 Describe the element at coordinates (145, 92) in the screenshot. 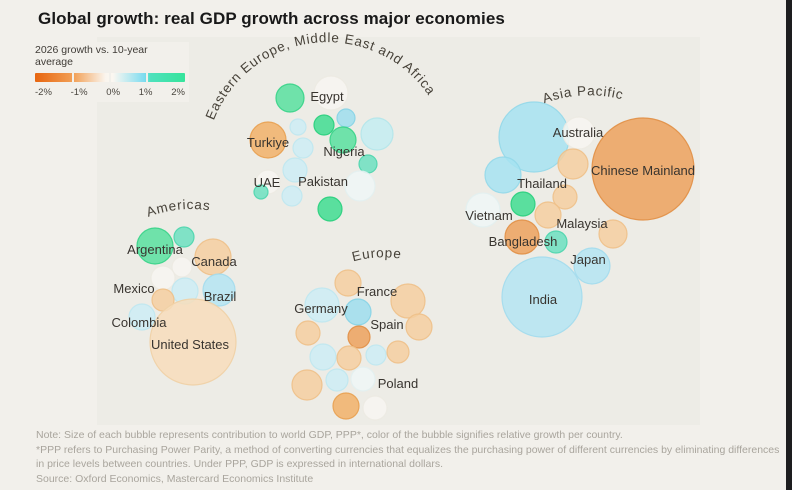

I see `legend-tick: 1%` at that location.